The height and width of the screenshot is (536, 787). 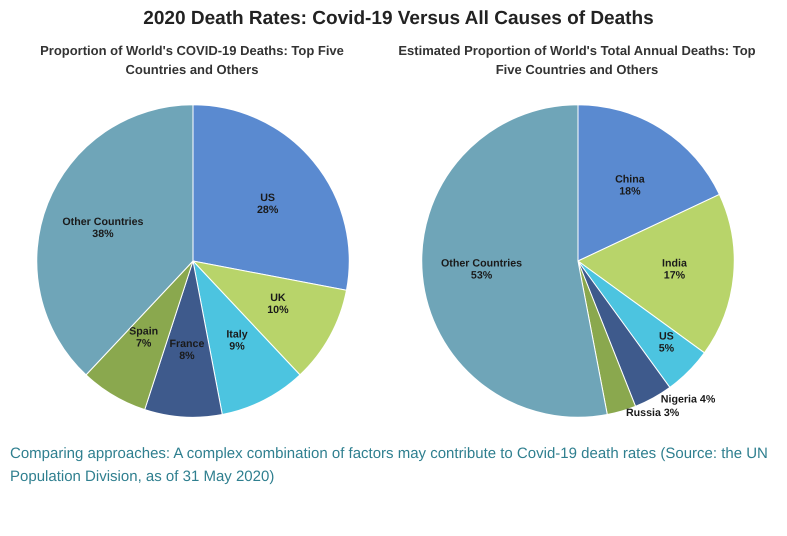 What do you see at coordinates (389, 465) in the screenshot?
I see `text: Comparing approaches: A complex combination of factors may contribute to Covid-19 death rates (Source: the UN Population Division, as of 31 May 2020)` at bounding box center [389, 465].